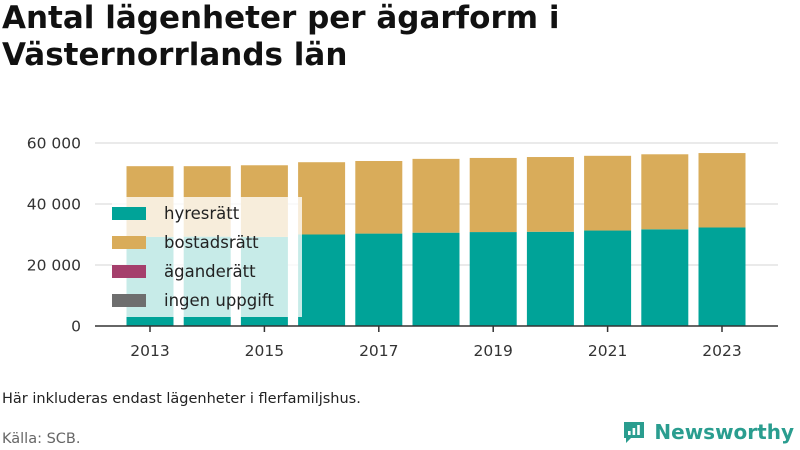 Image resolution: width=800 pixels, height=450 pixels. Describe the element at coordinates (129, 271) in the screenshot. I see `legend-swatch-aganderatt` at that location.